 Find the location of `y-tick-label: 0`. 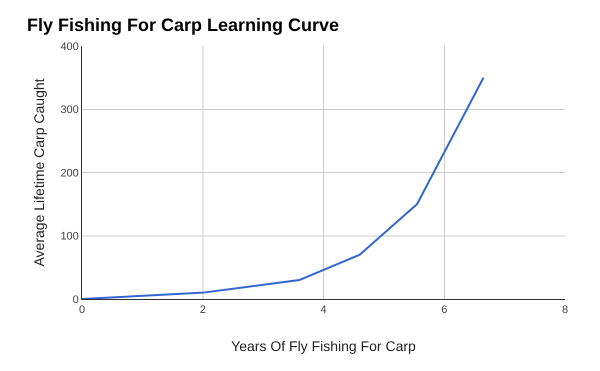

y-tick-label: 0 is located at coordinates (75, 300).